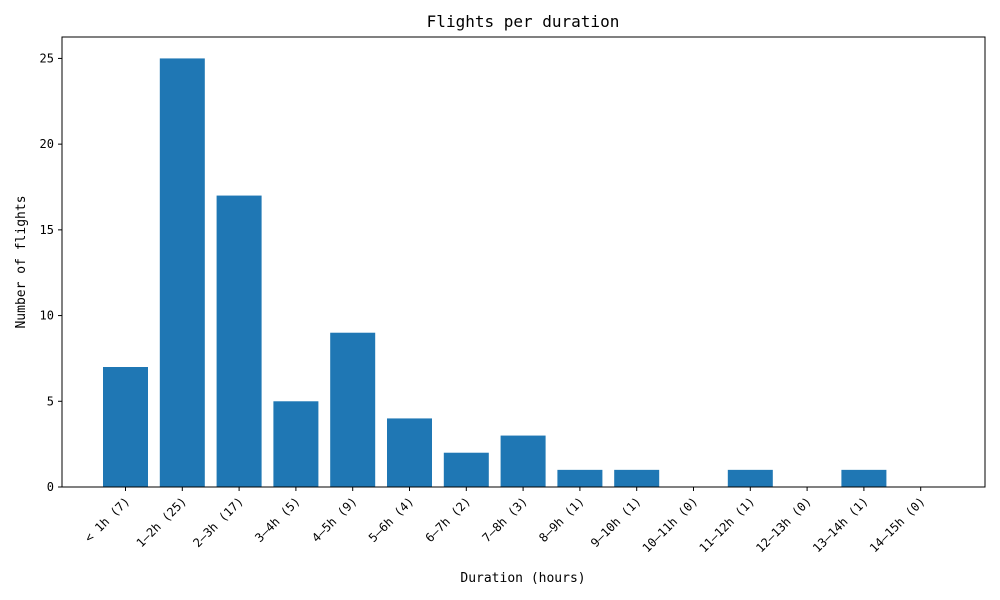  Describe the element at coordinates (522, 578) in the screenshot. I see `x-axis-label: Duration (hours)` at that location.